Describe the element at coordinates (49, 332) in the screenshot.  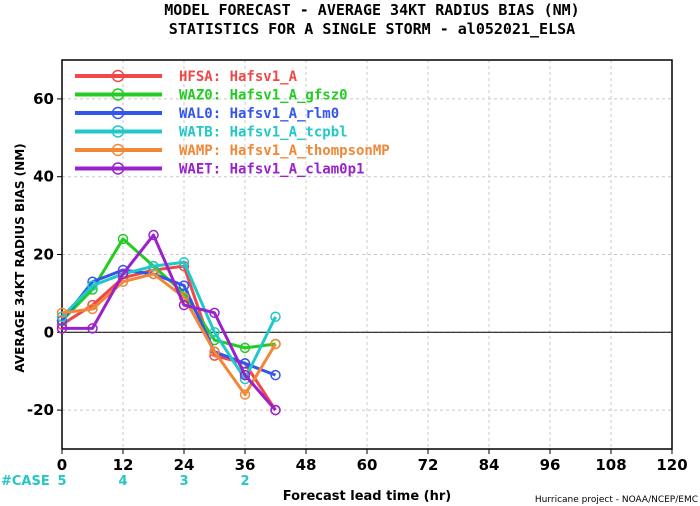
I see `y-tick-label: 0` at that location.